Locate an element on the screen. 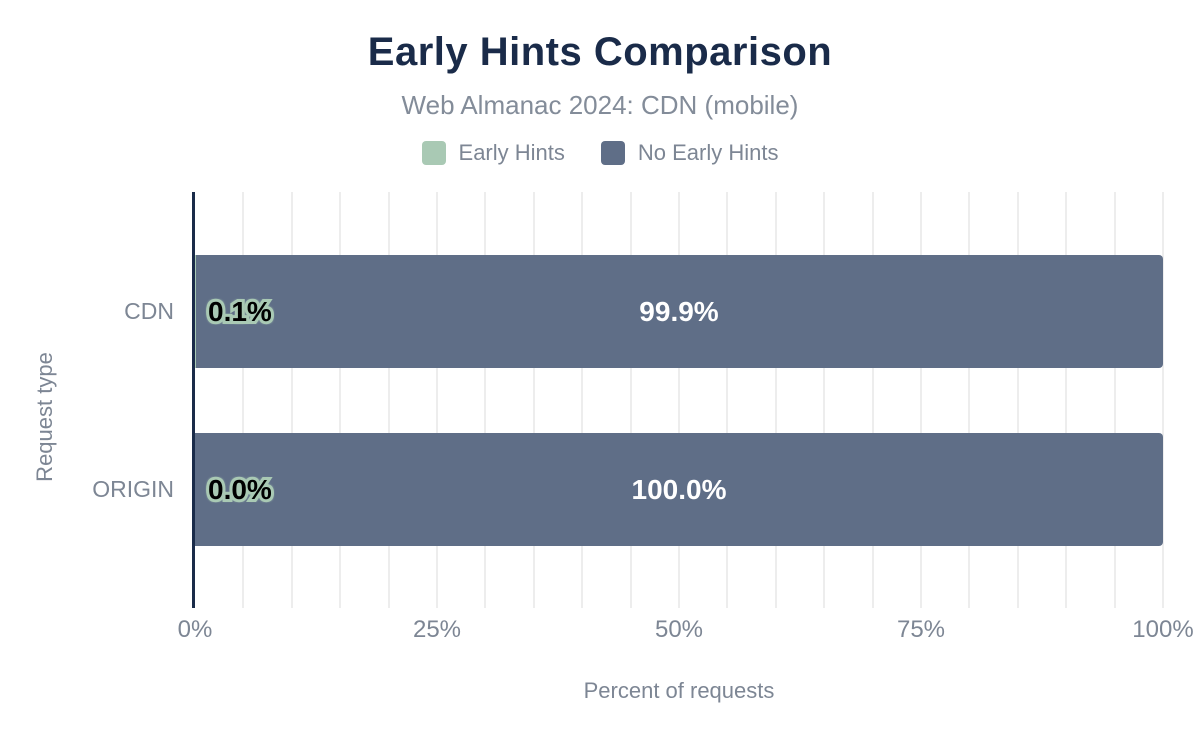 The image size is (1200, 742). x-axis-title: Percent of requests is located at coordinates (679, 690).